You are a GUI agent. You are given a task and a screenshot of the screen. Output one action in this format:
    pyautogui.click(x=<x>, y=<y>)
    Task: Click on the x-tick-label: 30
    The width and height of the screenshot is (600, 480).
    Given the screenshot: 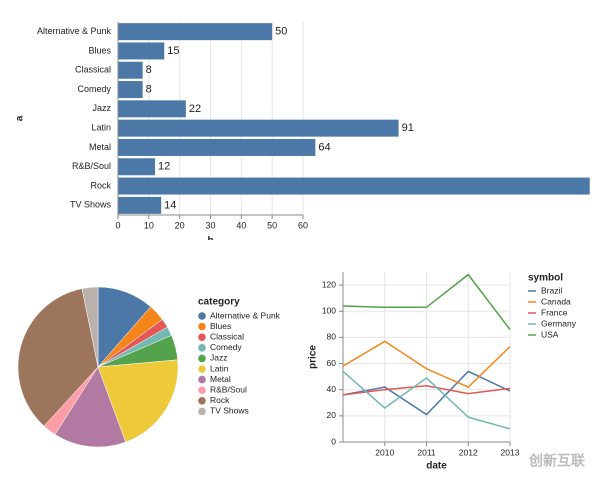 What is the action you would take?
    pyautogui.click(x=210, y=225)
    